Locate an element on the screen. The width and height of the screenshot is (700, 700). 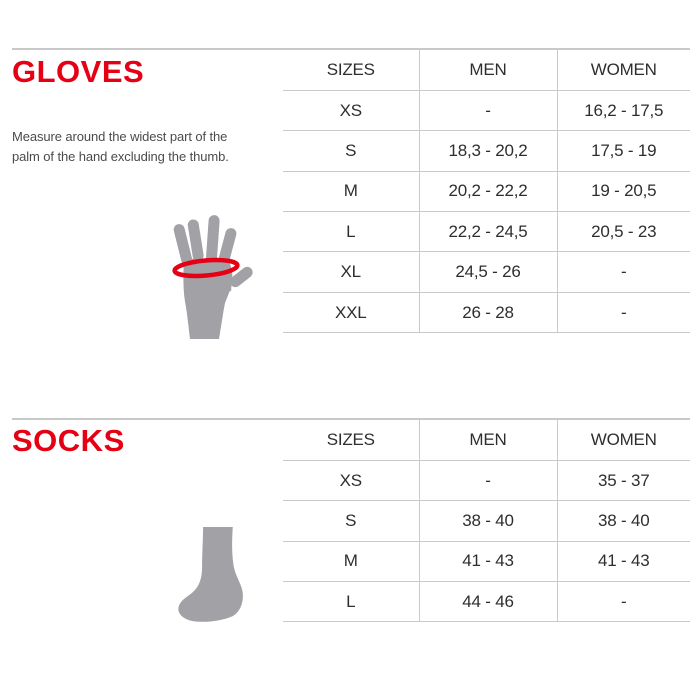
table-row: XS -35 - 37 is located at coordinates (486, 481).